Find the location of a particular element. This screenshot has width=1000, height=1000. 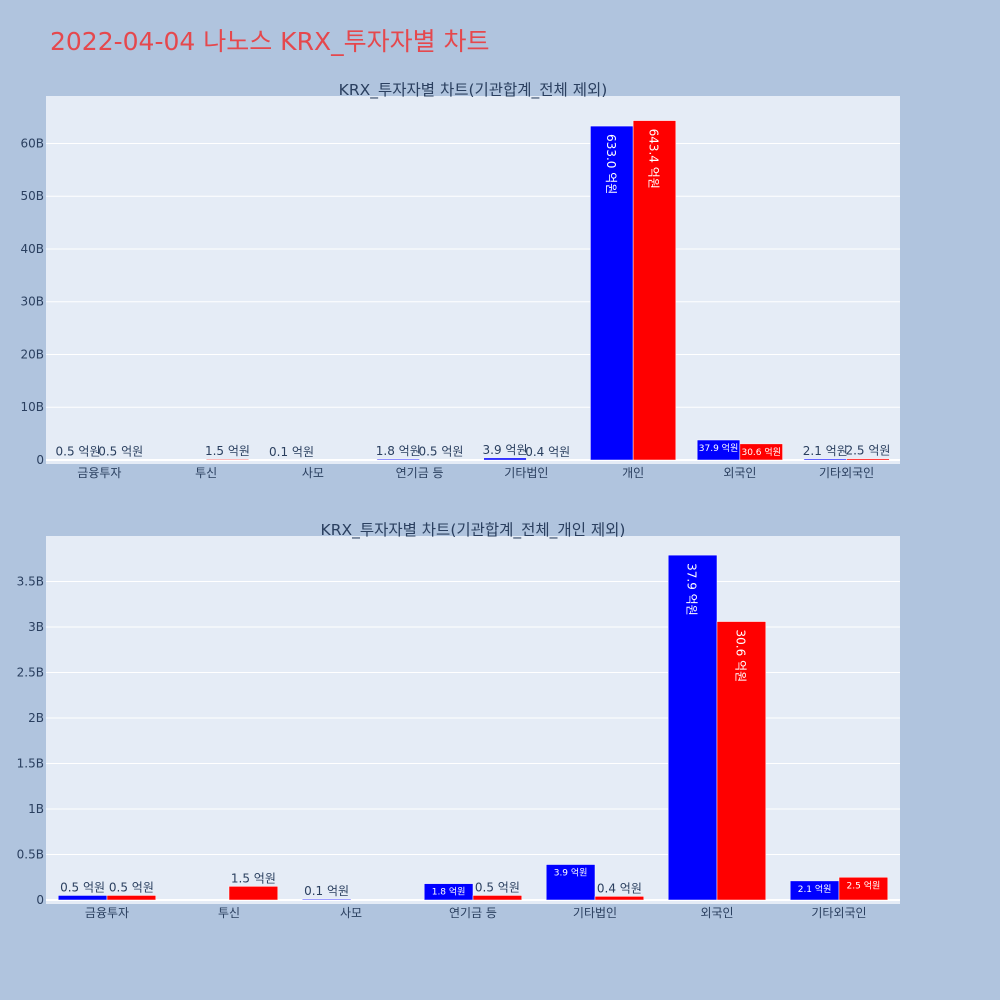

chart1-data-label: 2.5 억원 is located at coordinates (867, 451).